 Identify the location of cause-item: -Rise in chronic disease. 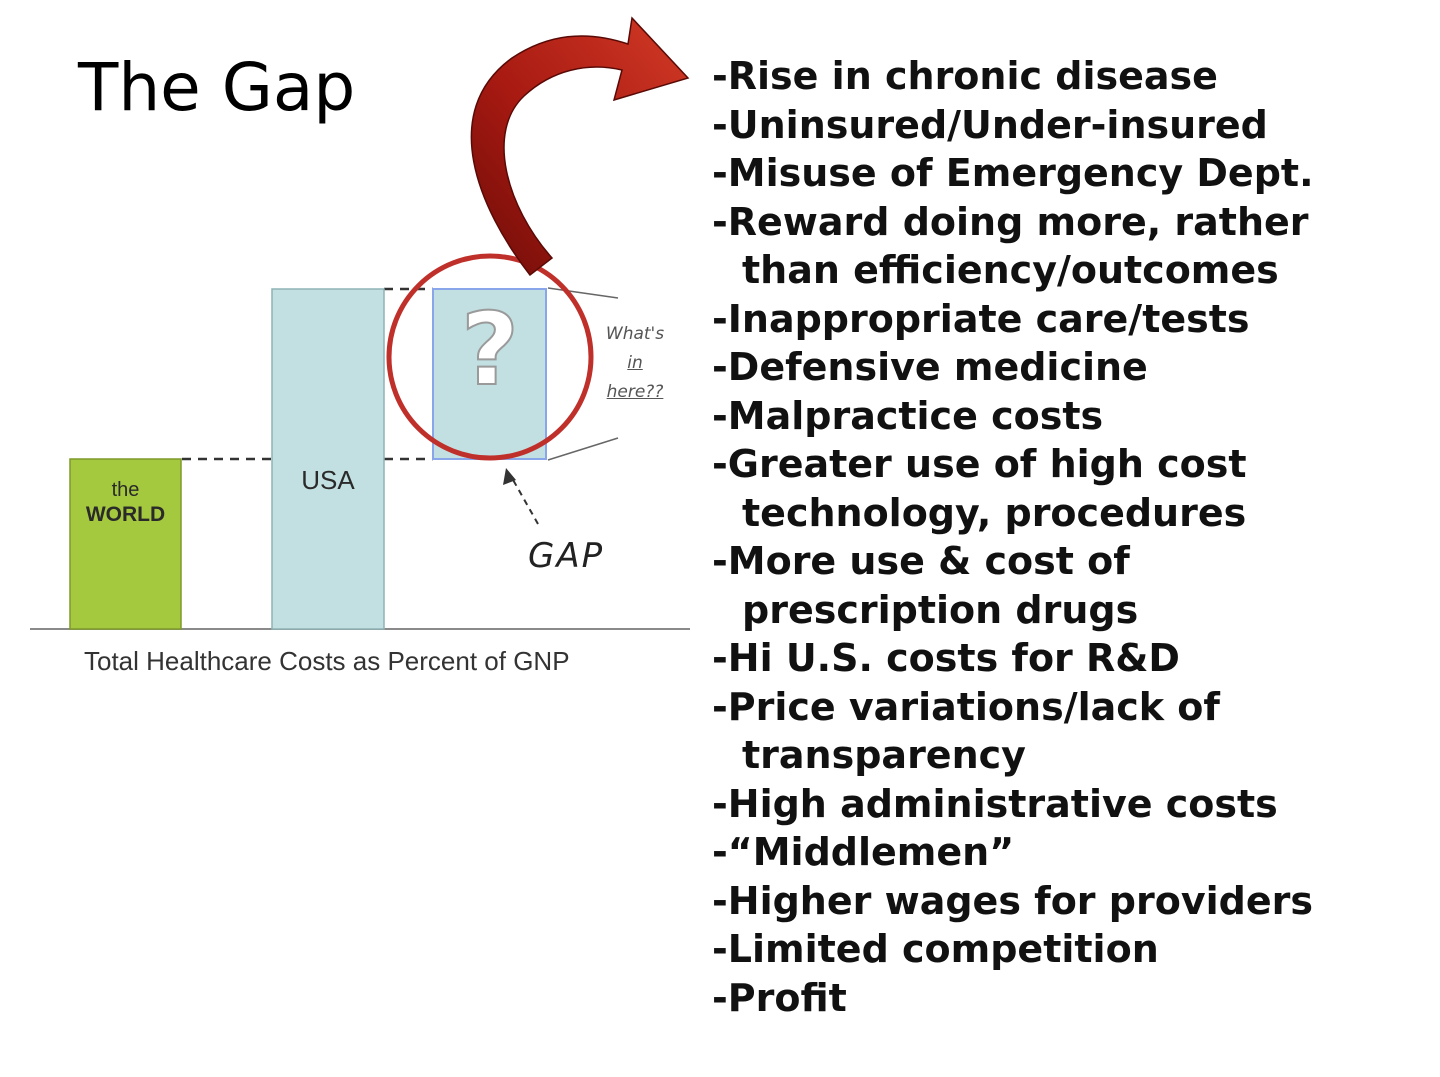
(1013, 76).